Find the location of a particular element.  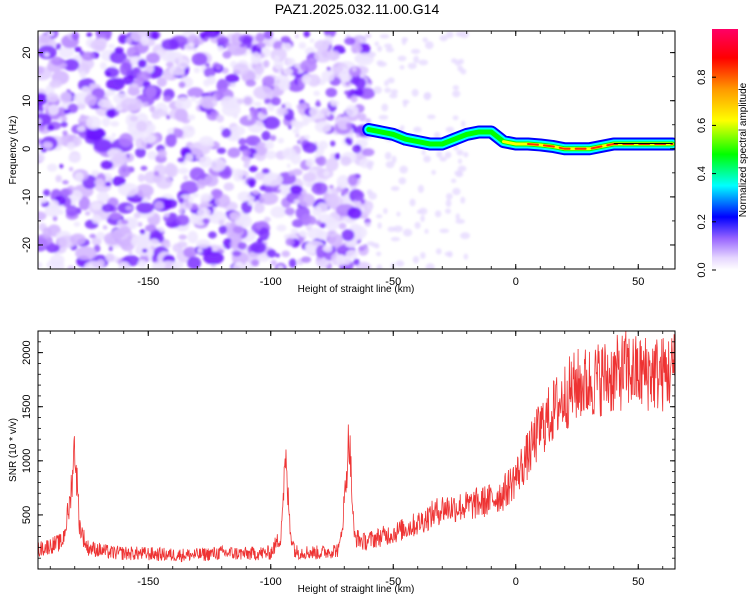

x-tick-label: -150 is located at coordinates (148, 282).